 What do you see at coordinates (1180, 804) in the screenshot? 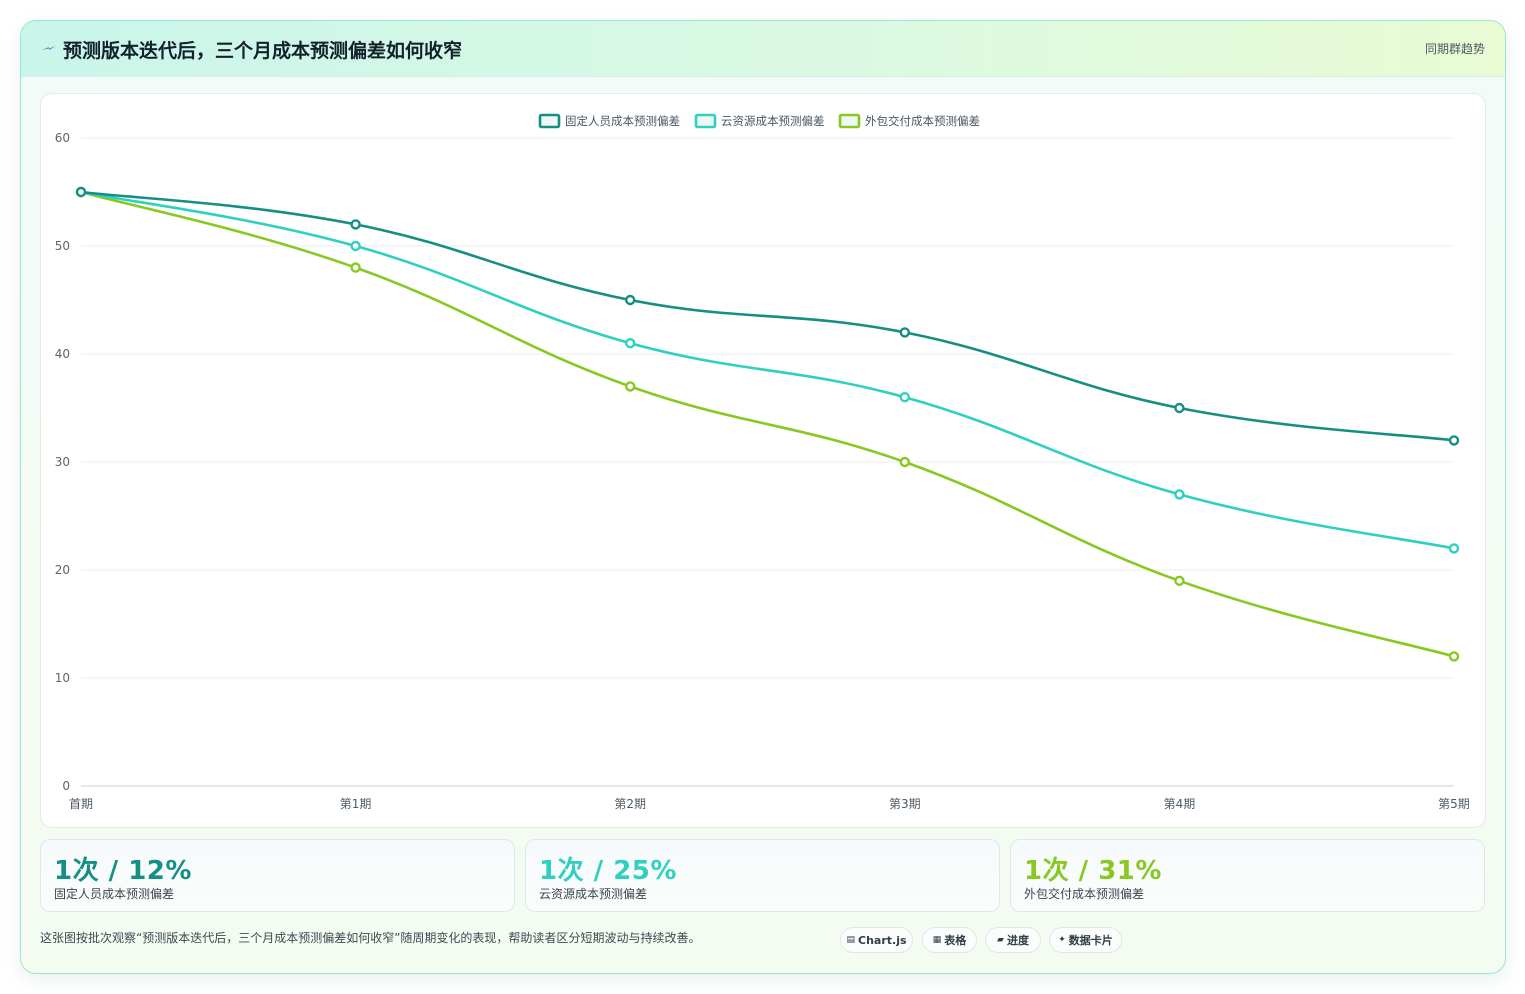
I see `x-tick-label: 第4期` at bounding box center [1180, 804].